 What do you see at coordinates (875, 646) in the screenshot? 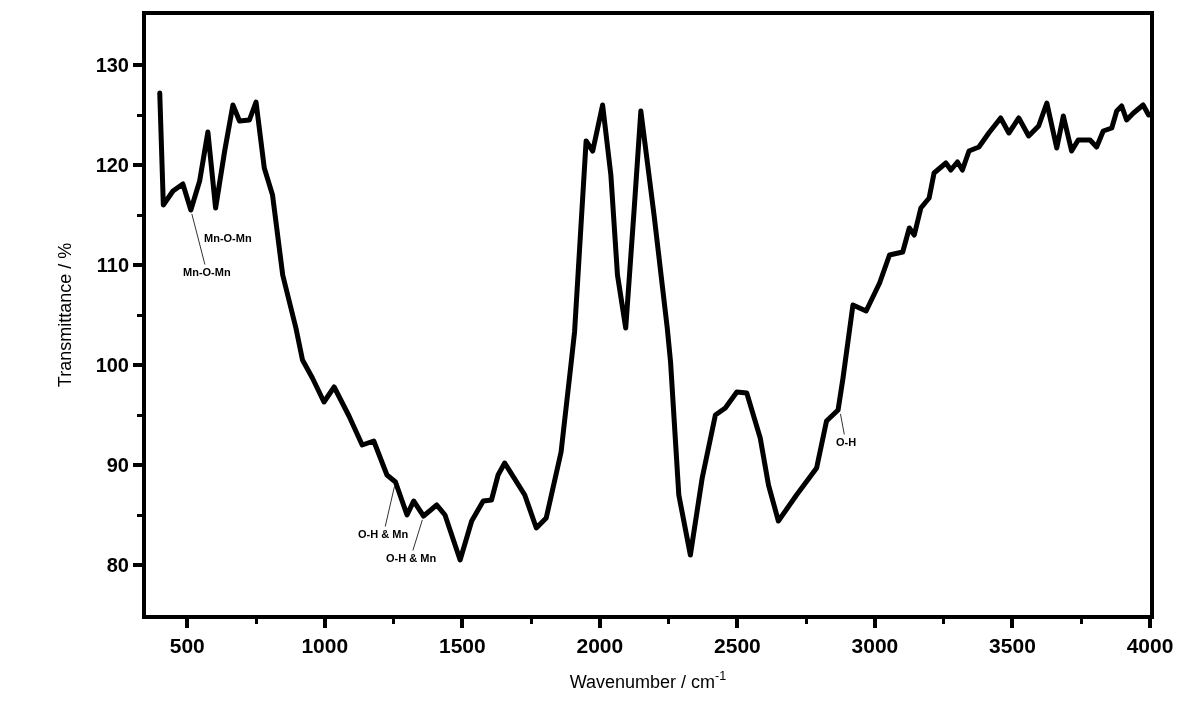
I see `x-tick-label: 3000` at bounding box center [875, 646].